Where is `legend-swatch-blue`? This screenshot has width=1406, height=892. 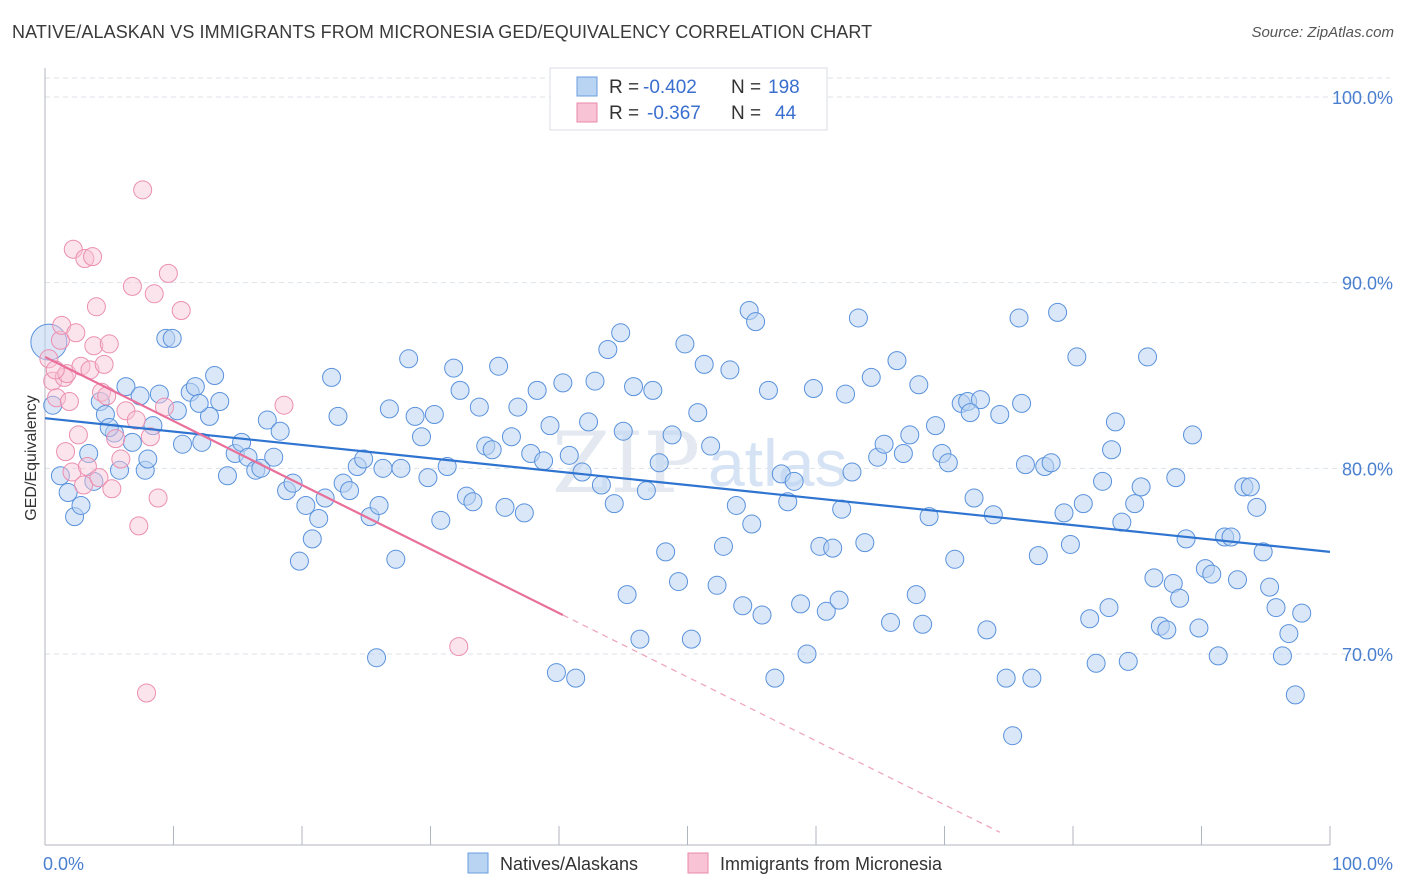
legend-swatch-blue is located at coordinates (587, 86).